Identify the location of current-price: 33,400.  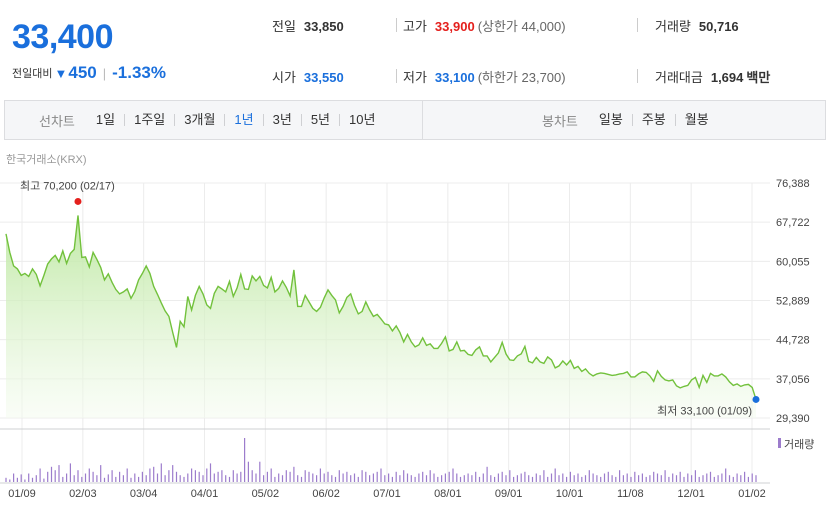
(63, 37).